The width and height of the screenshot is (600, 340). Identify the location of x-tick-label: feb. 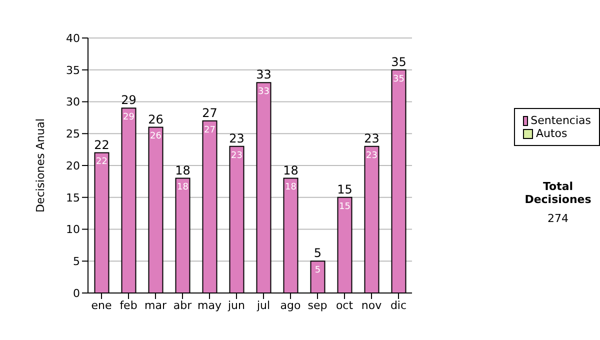
(129, 305).